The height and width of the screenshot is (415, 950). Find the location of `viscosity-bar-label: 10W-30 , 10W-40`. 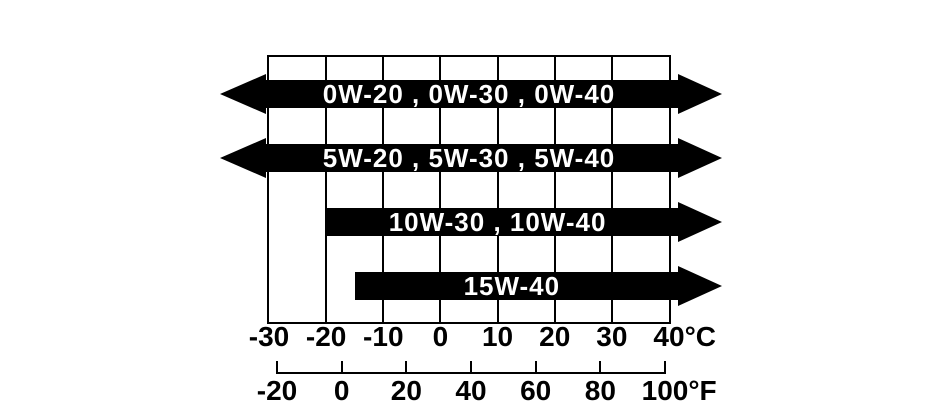

viscosity-bar-label: 10W-30 , 10W-40 is located at coordinates (497, 221).